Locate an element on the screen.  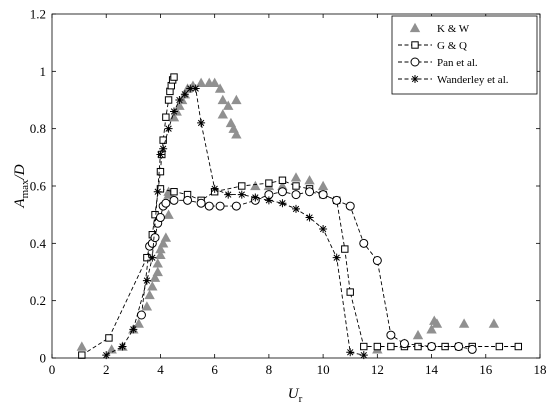
legend-label: Wanderley et al. is located at coordinates (473, 80).